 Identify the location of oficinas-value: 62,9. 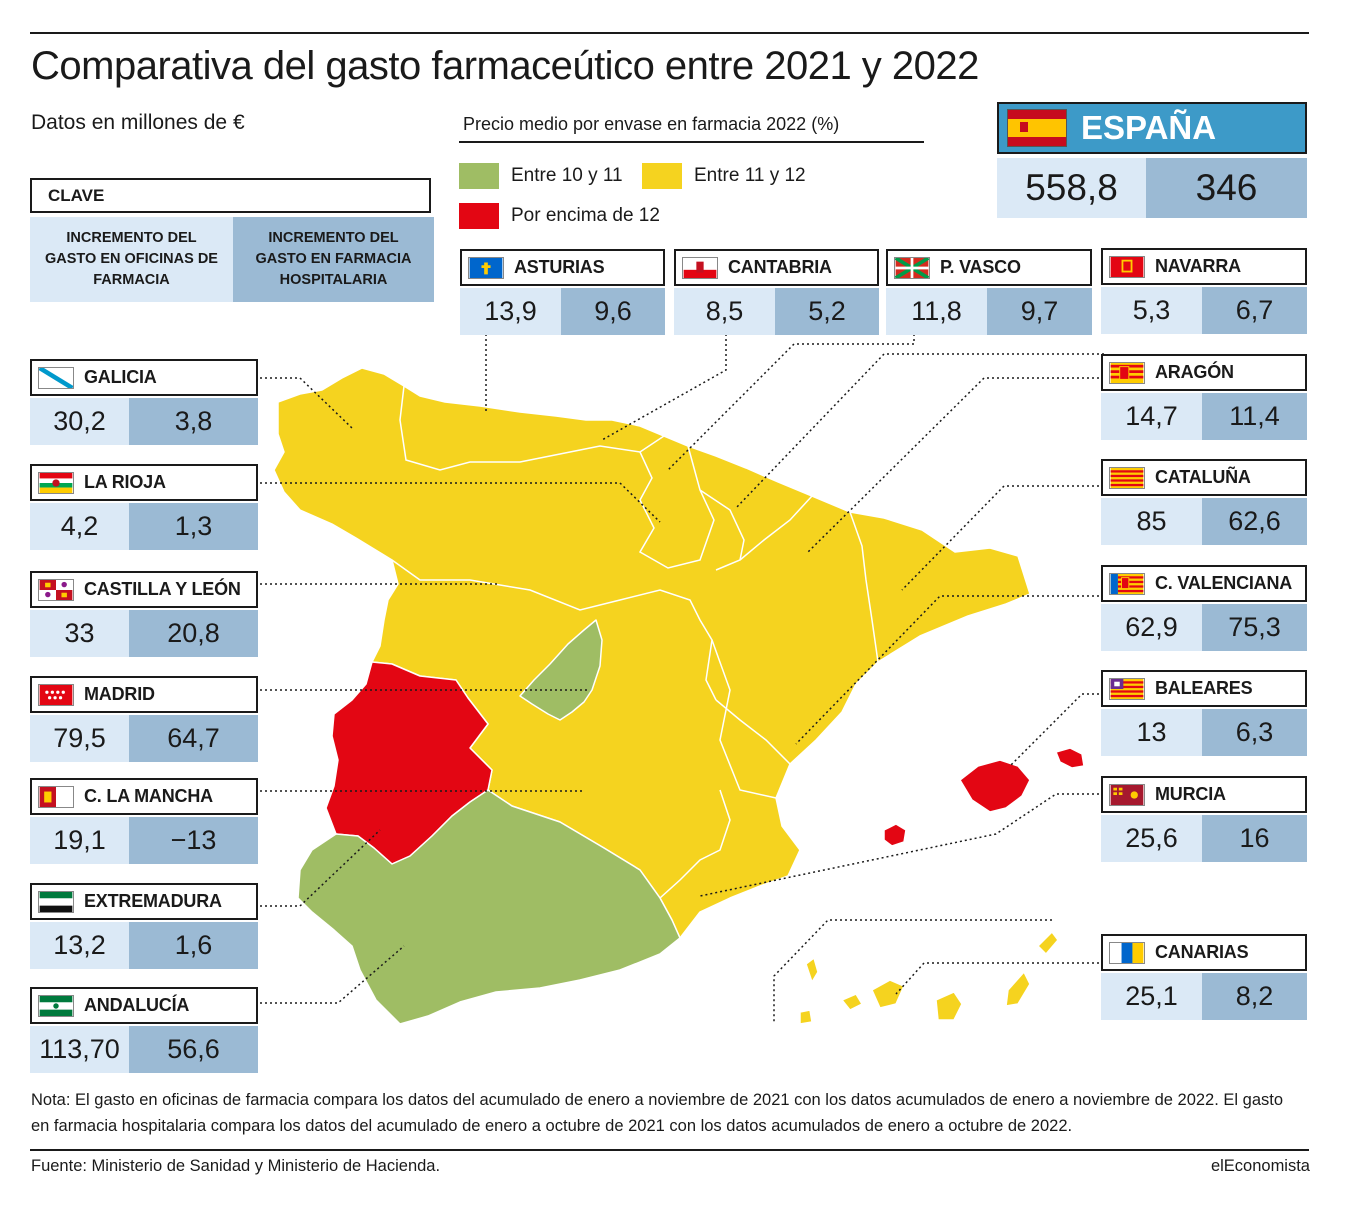
(1151, 627).